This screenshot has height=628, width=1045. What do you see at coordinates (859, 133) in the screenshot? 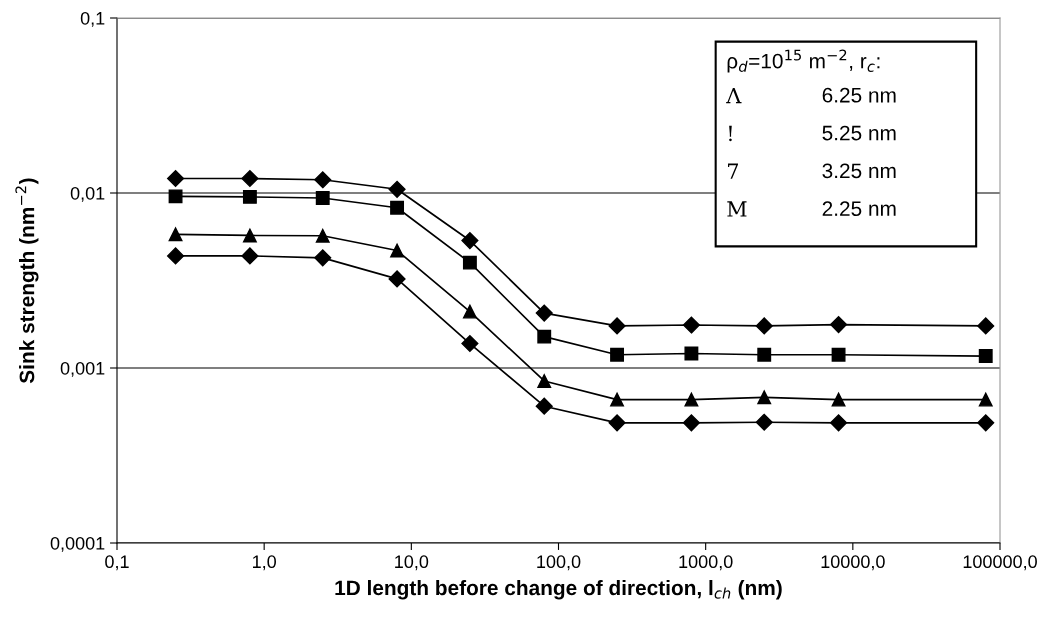
I see `annotation: 5.25 nm` at bounding box center [859, 133].